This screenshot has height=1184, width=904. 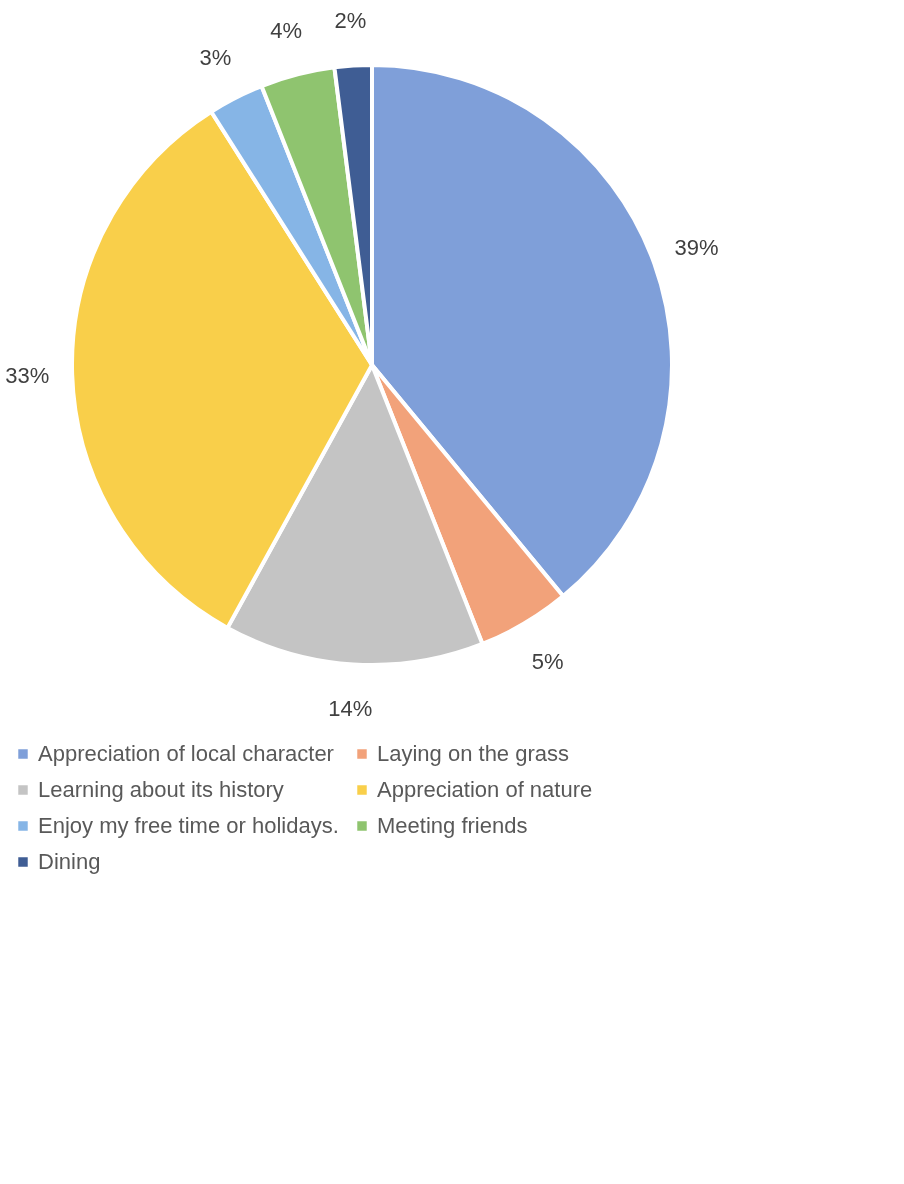 What do you see at coordinates (473, 753) in the screenshot?
I see `legend-label: Laying on the grass` at bounding box center [473, 753].